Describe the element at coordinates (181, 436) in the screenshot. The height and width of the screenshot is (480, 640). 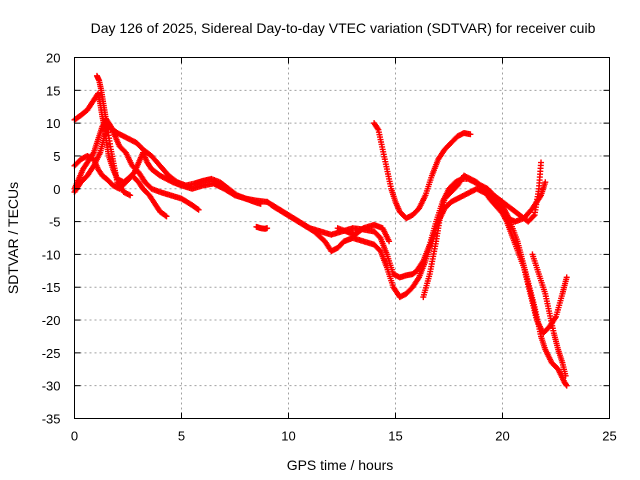
I see `x-tick-label: 5` at that location.